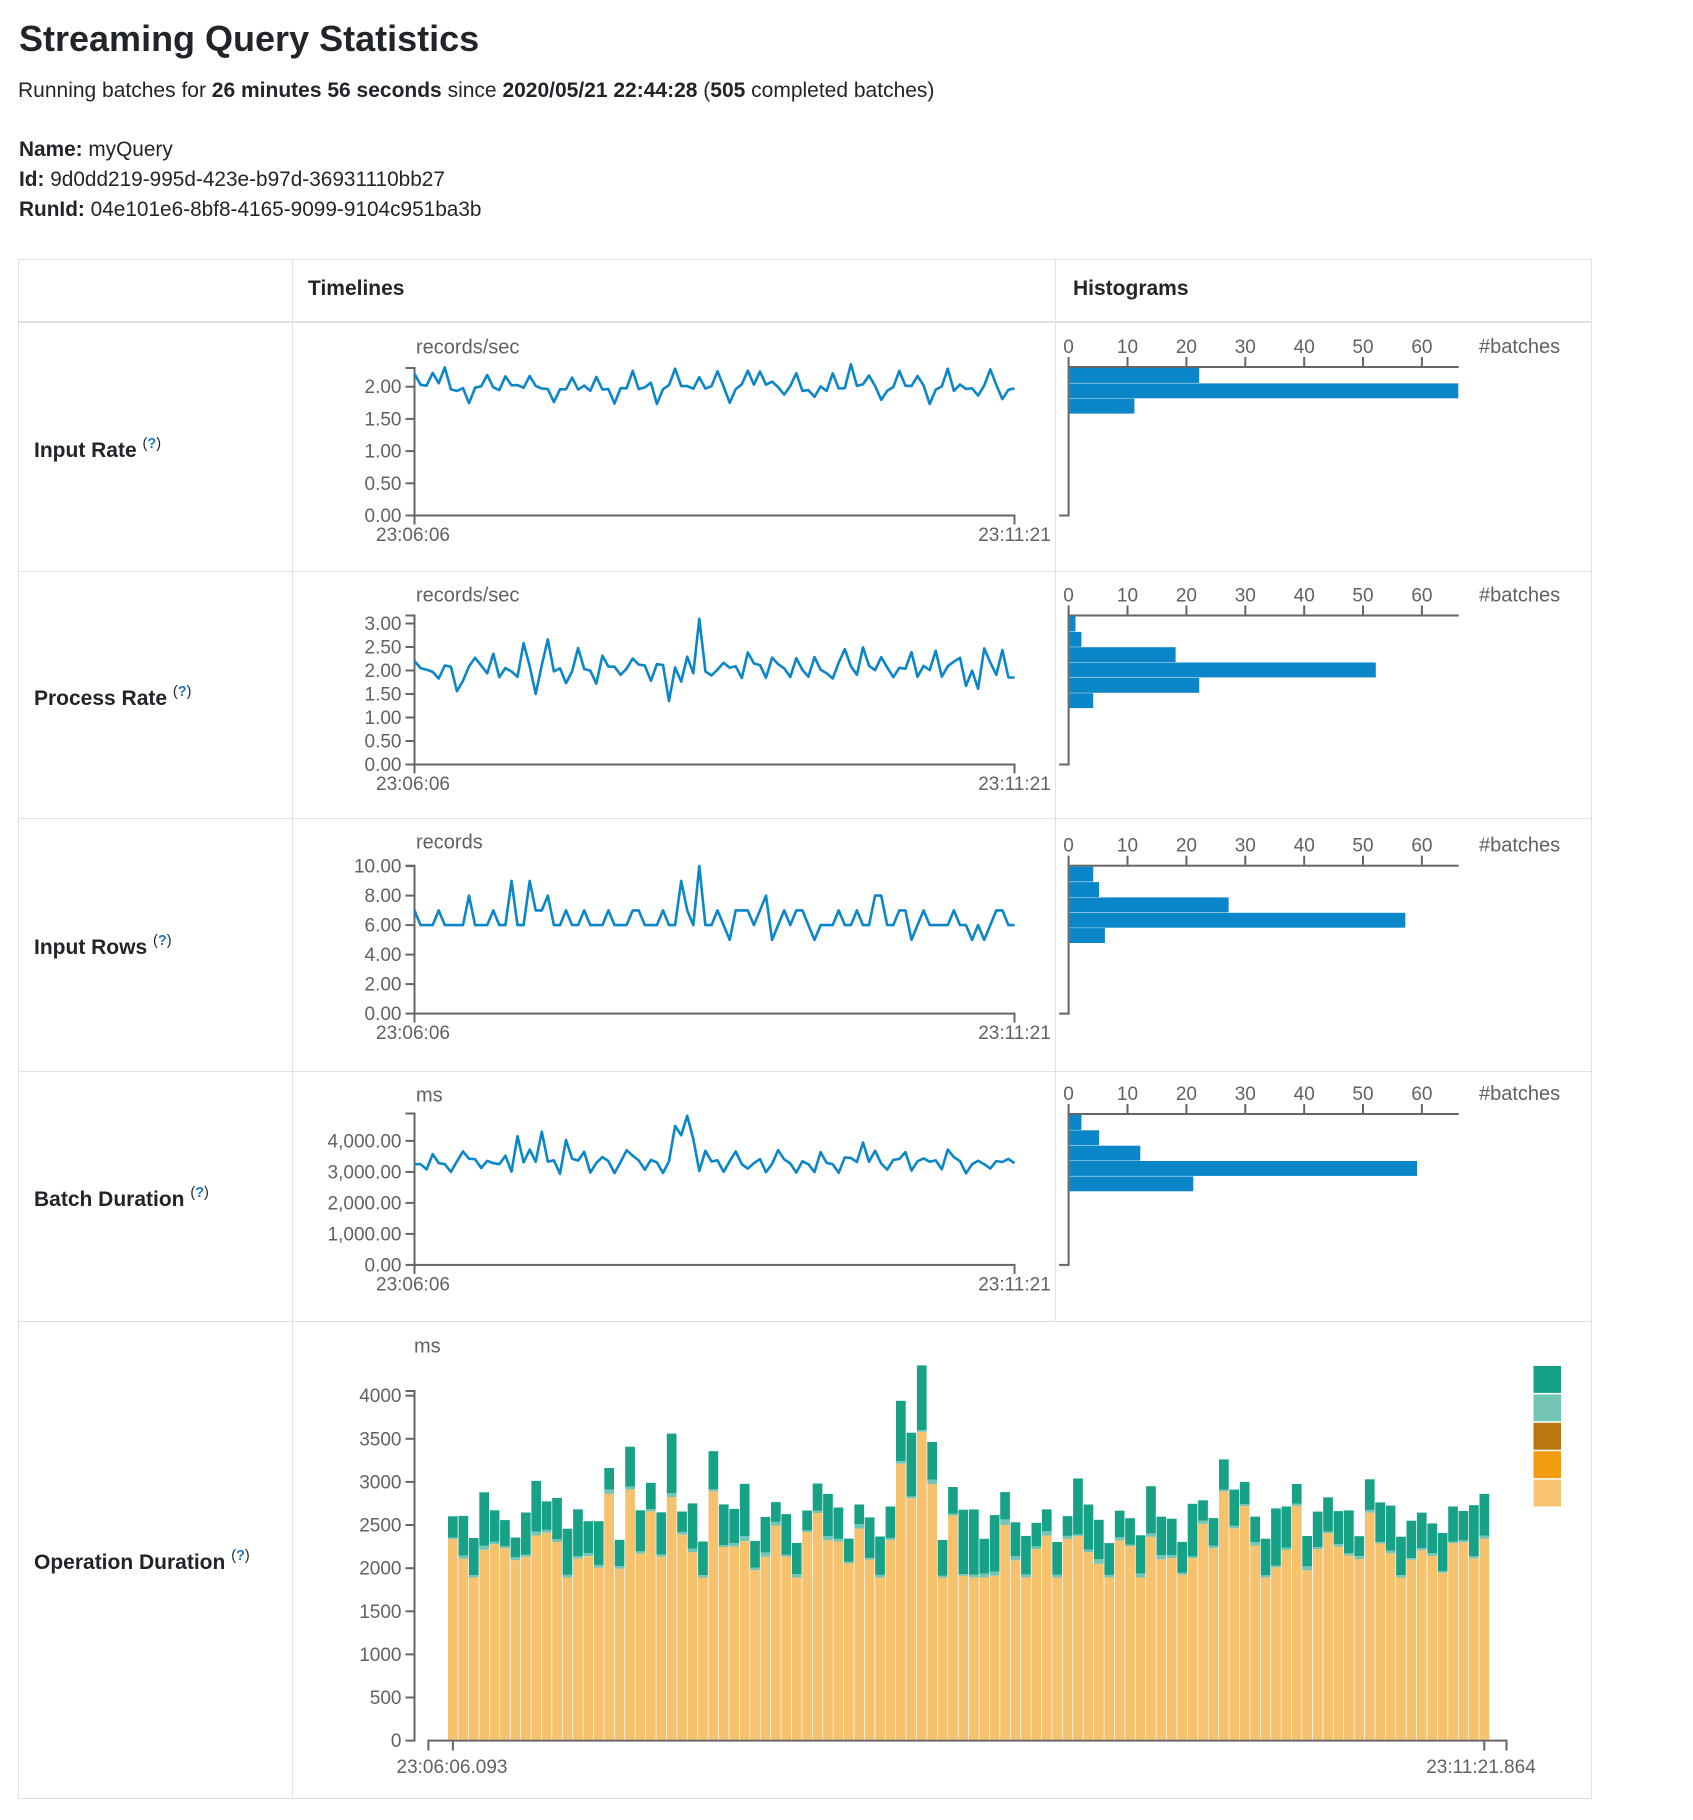 The image size is (1693, 1820). I want to click on svg-text: 2500, so click(380, 1526).